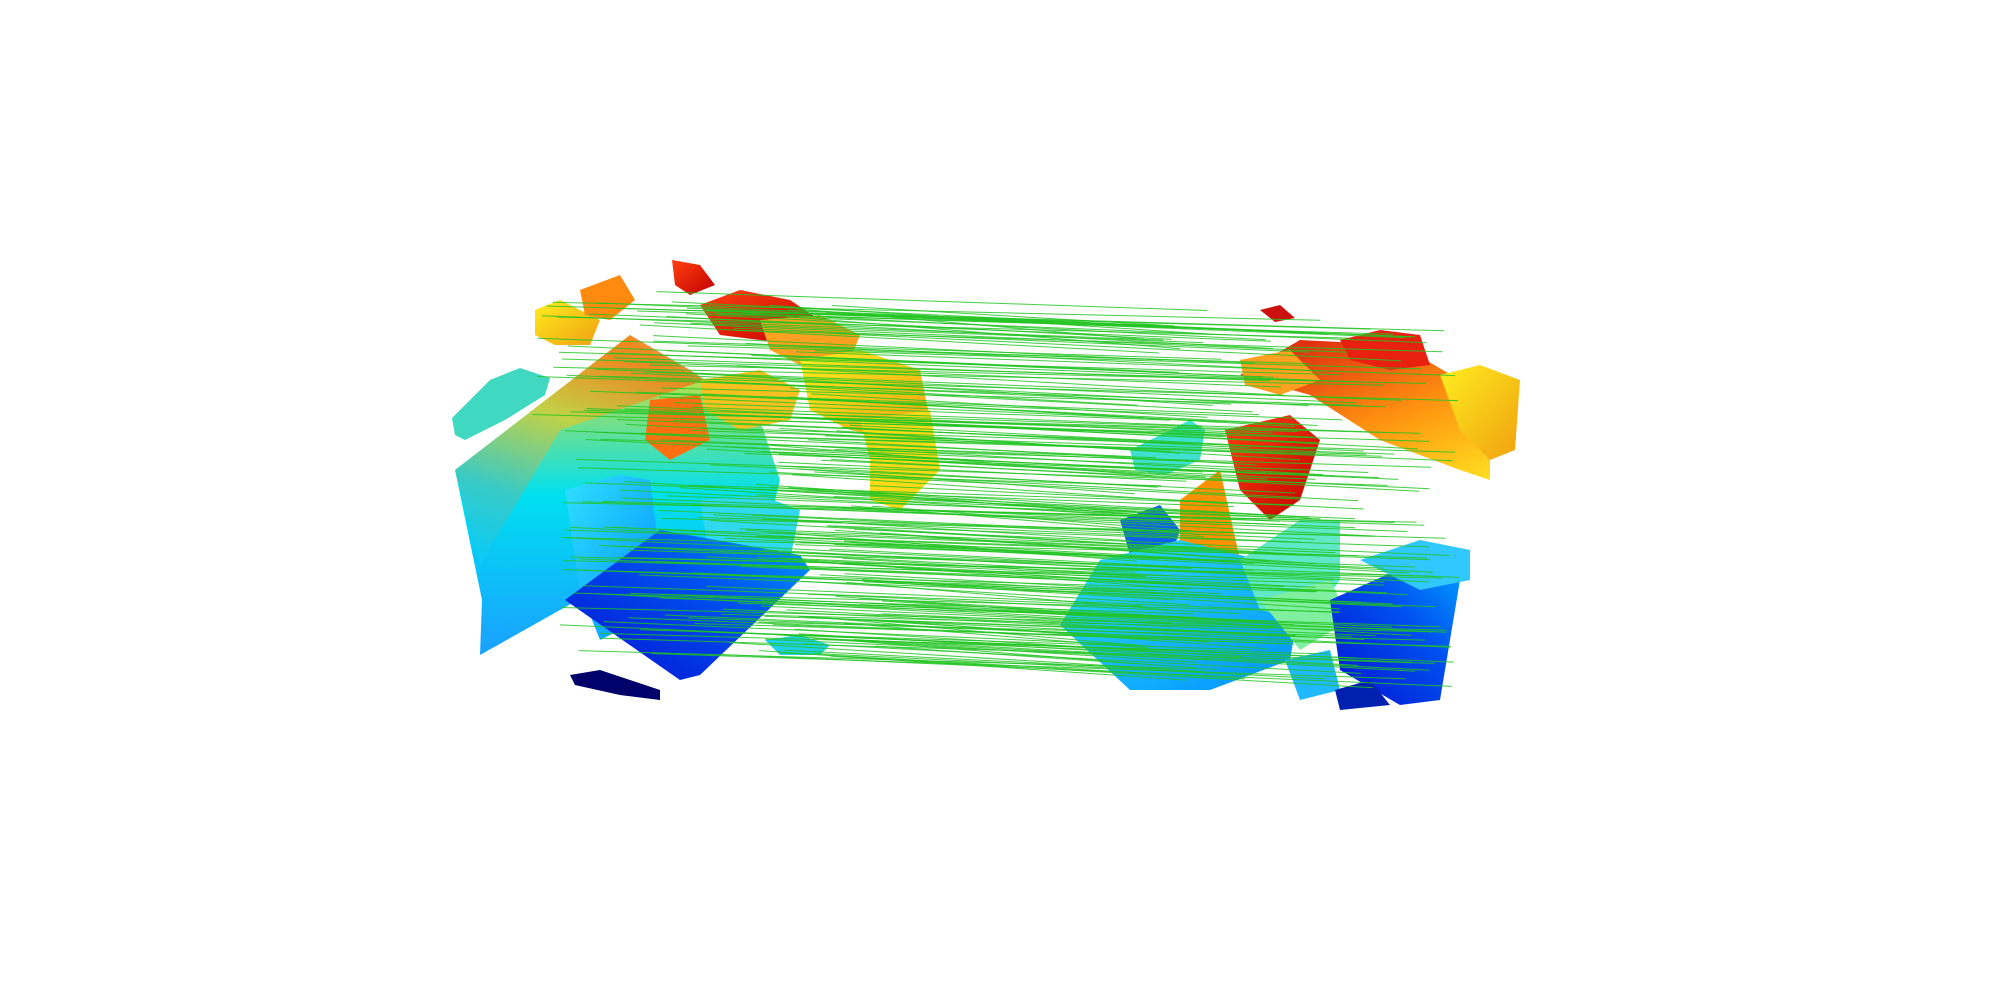 The width and height of the screenshot is (2000, 1000). I want to click on source-orange-cluster, so click(607, 297).